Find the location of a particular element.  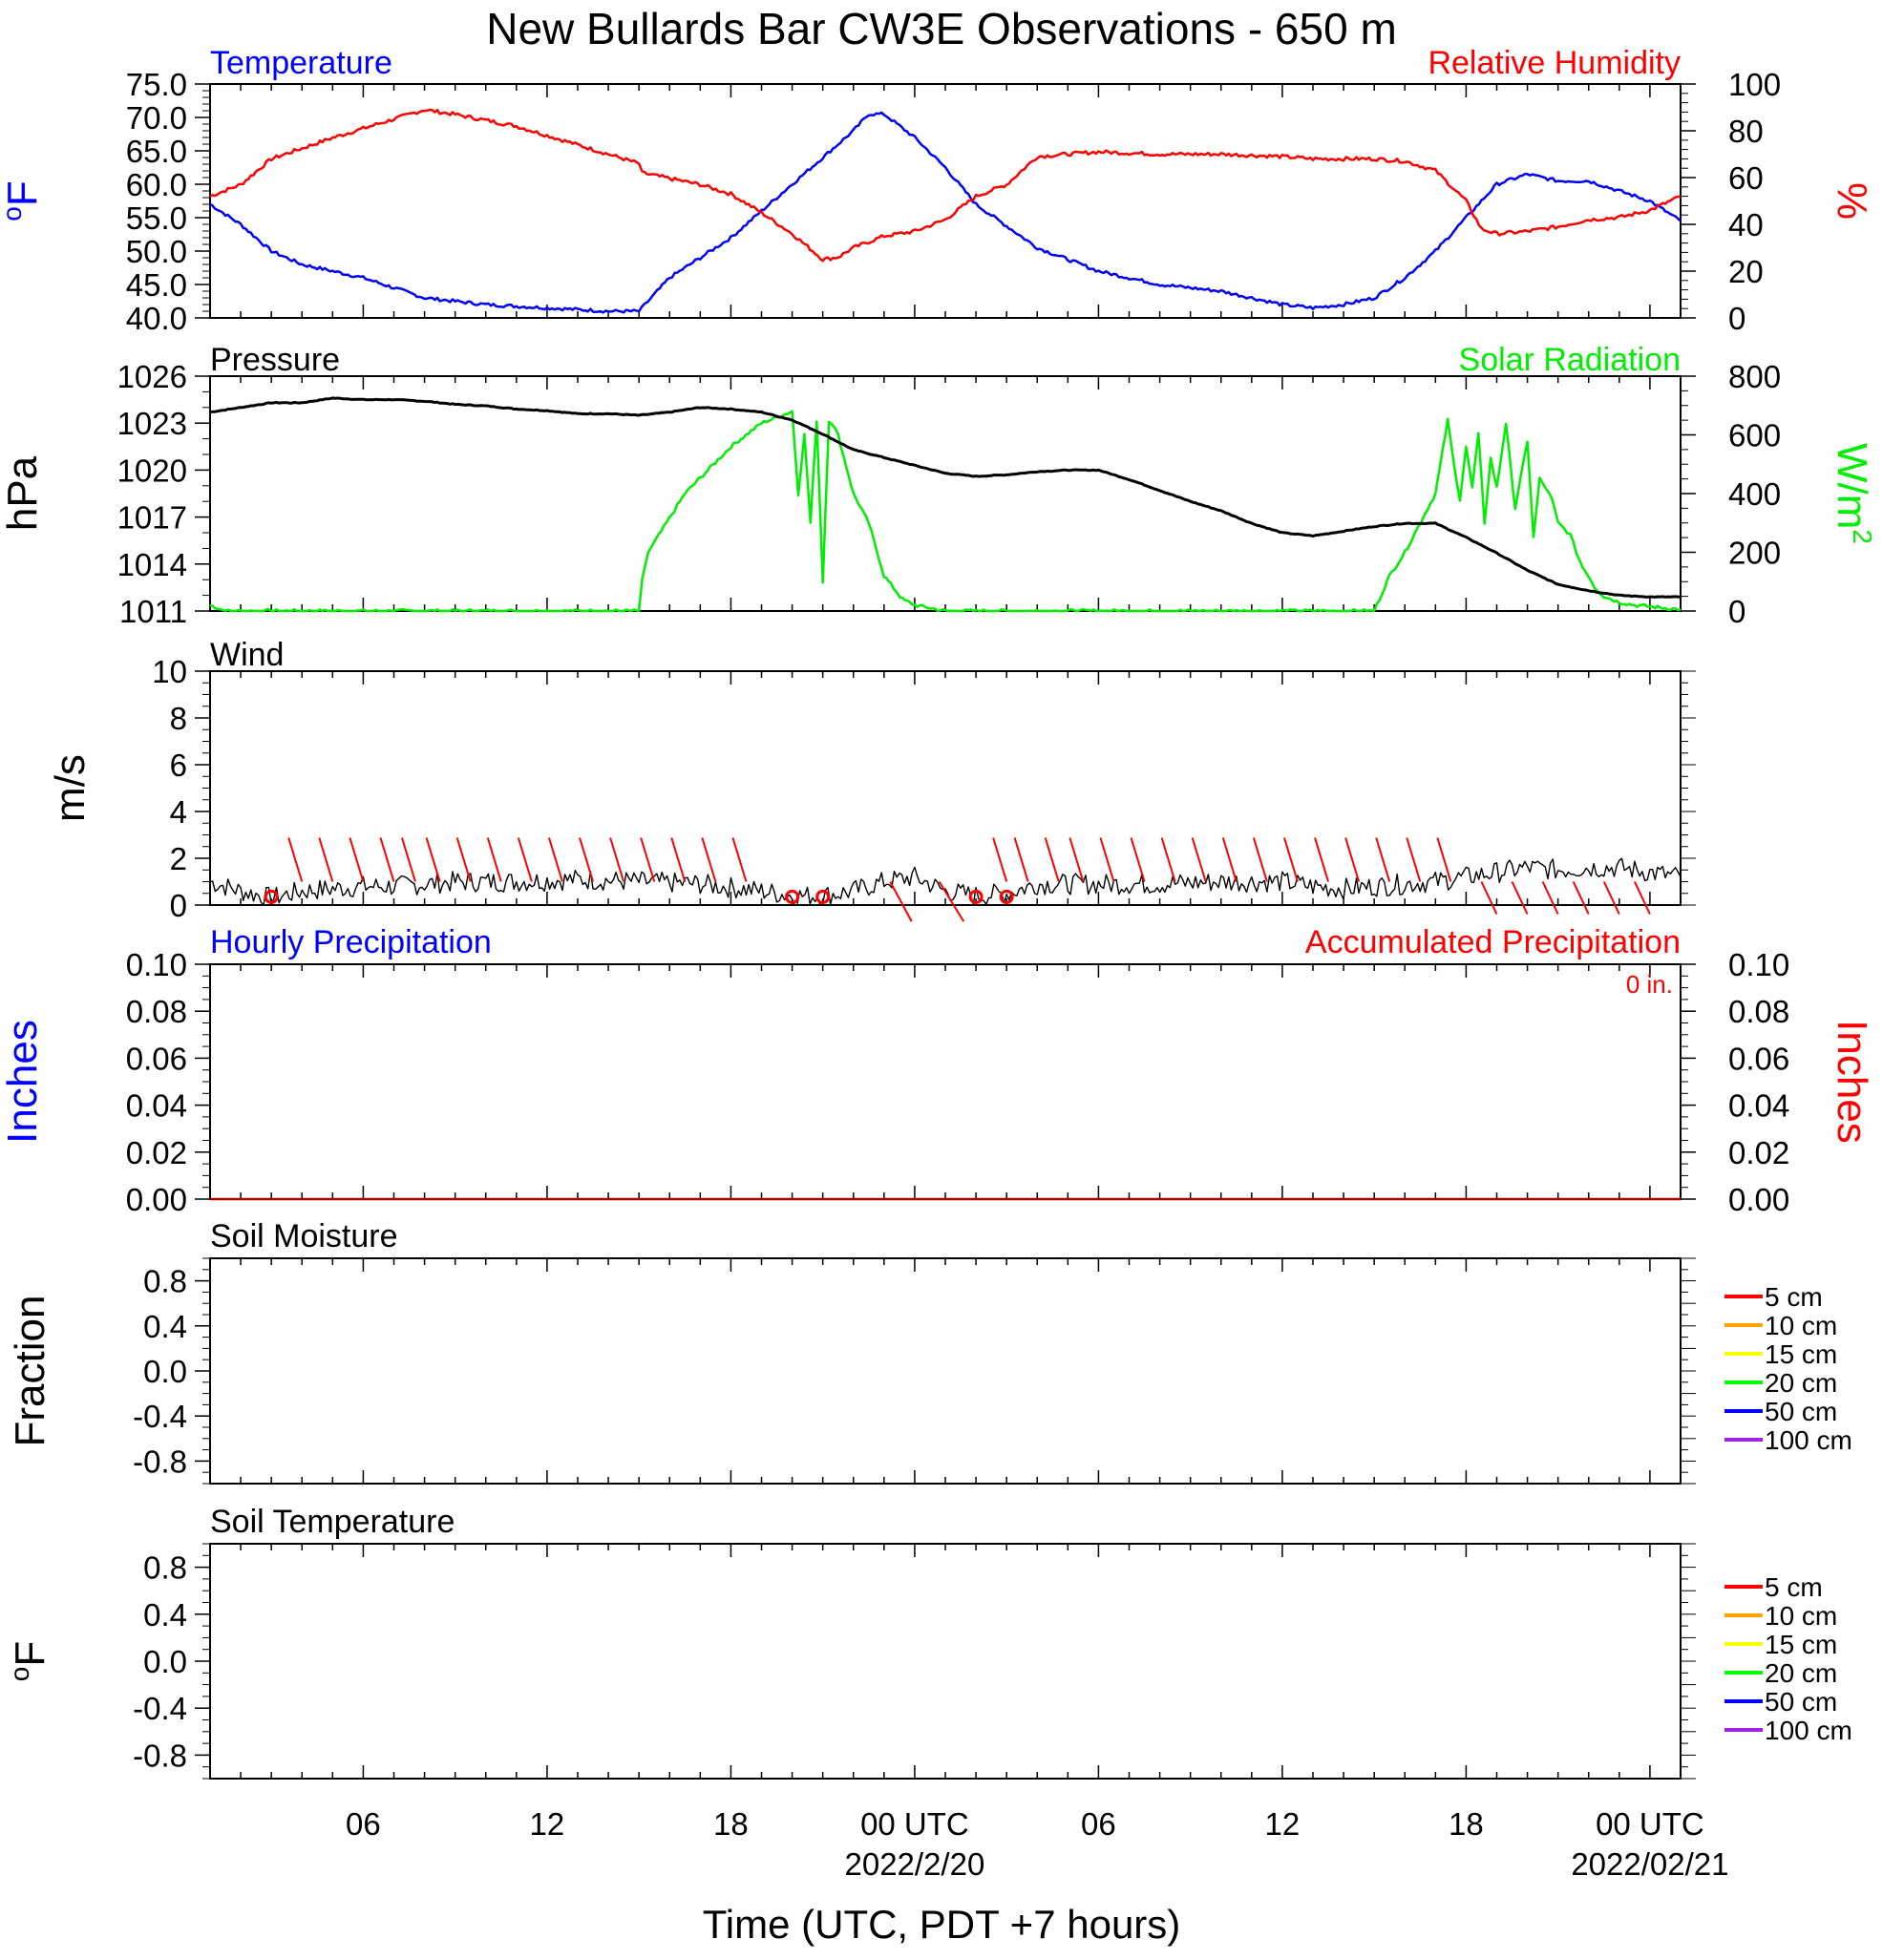

y-tick-label-right: 0.04 is located at coordinates (1758, 1106).